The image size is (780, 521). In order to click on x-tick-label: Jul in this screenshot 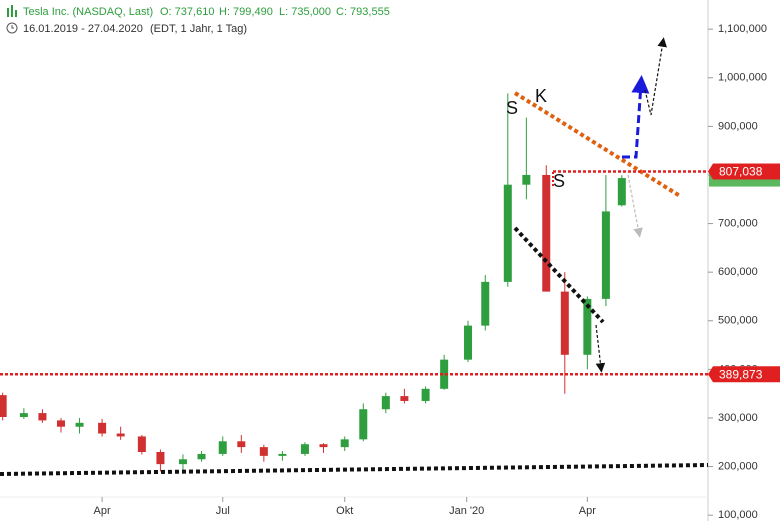, I will do `click(223, 511)`.